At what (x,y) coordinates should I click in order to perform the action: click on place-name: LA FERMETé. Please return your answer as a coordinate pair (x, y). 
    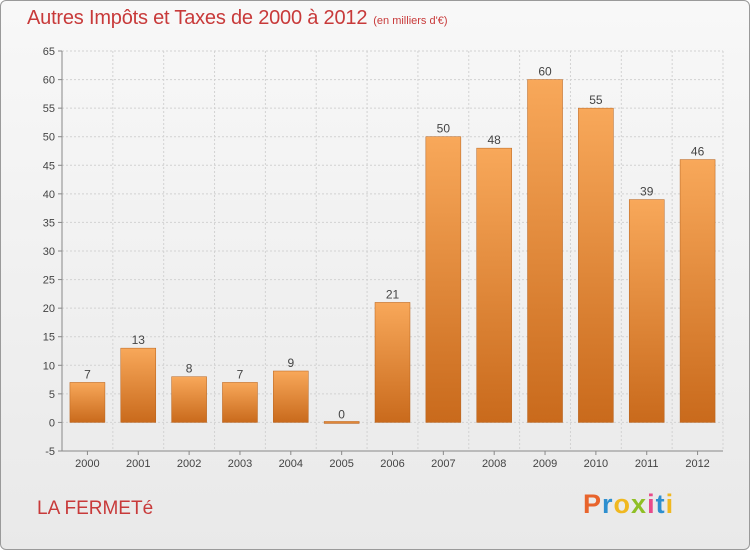
    Looking at the image, I should click on (95, 508).